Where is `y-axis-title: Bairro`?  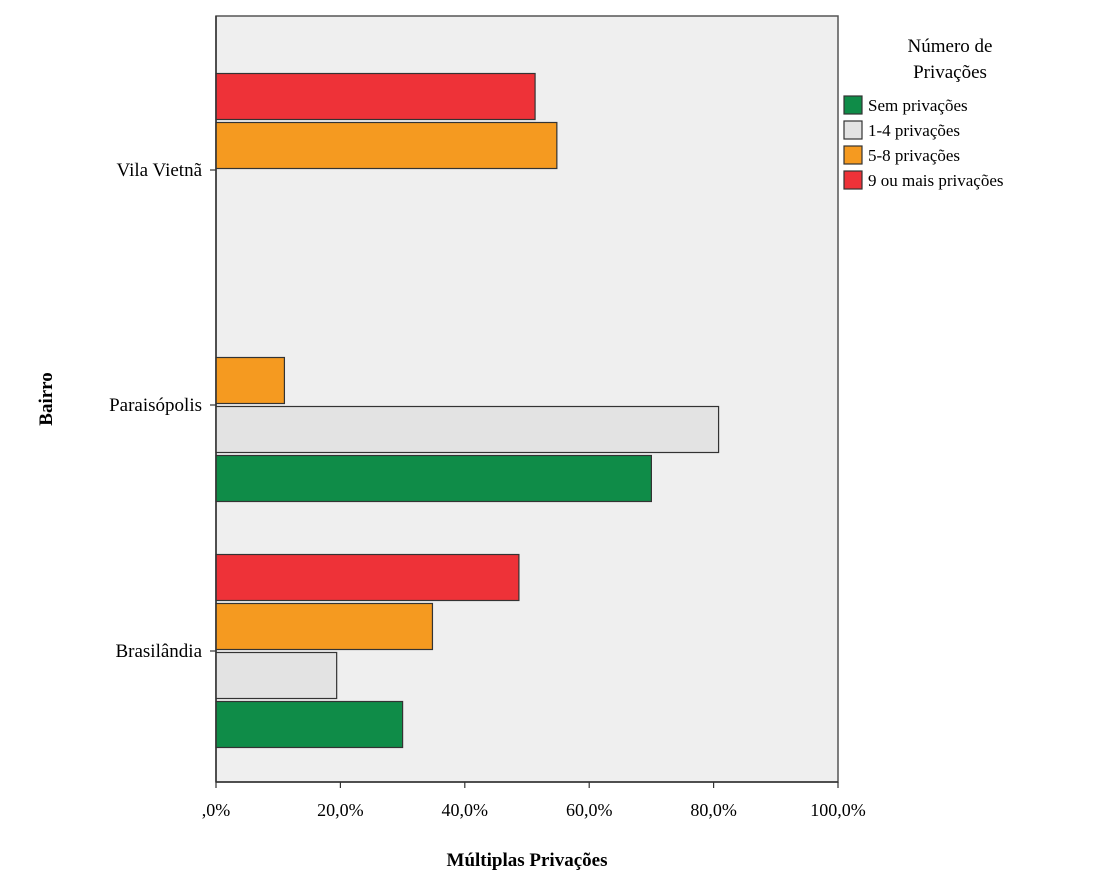
y-axis-title: Bairro is located at coordinates (46, 398).